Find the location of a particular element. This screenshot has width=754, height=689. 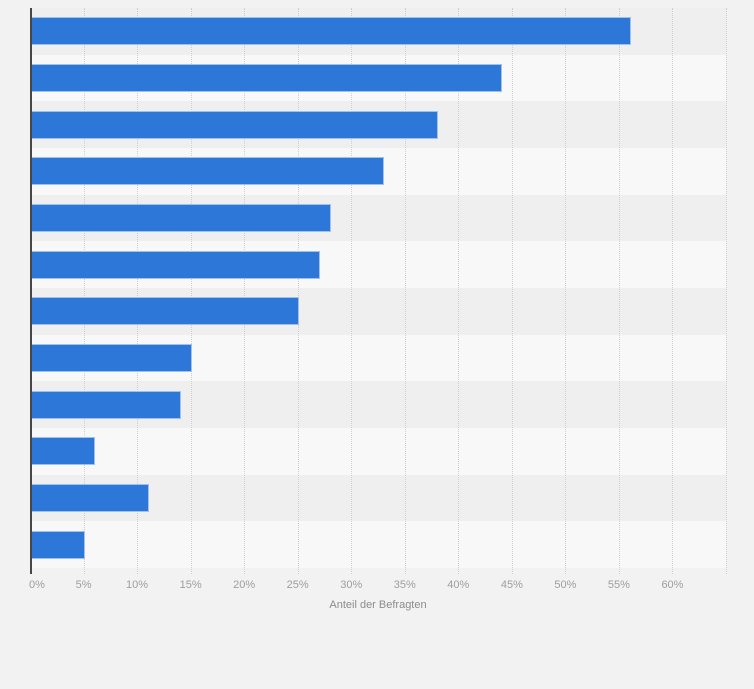

x-axis-tick-label: 10% is located at coordinates (137, 585).